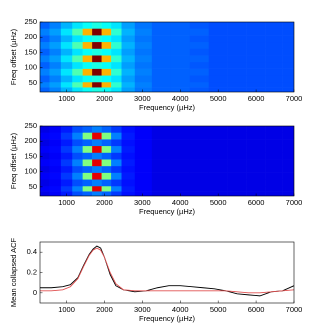 This screenshot has height=324, width=320. Describe the element at coordinates (294, 309) in the screenshot. I see `x-tick-label: 7000` at that location.